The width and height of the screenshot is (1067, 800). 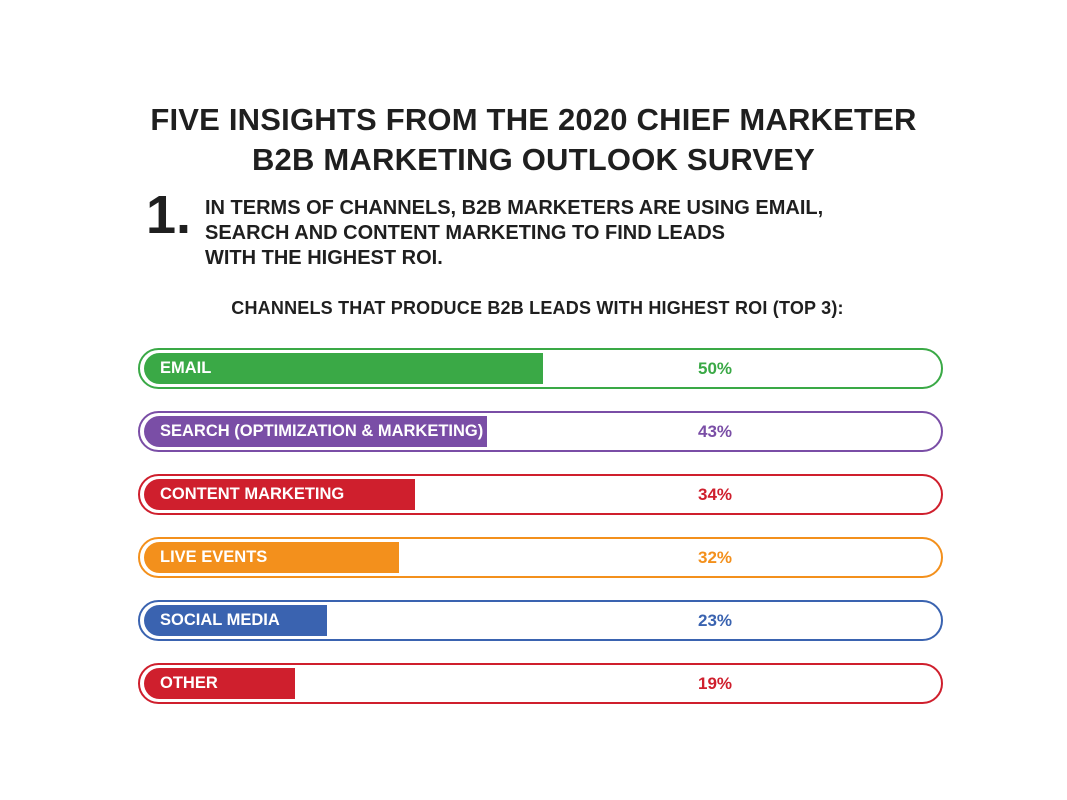 What do you see at coordinates (214, 557) in the screenshot?
I see `bar-label: LIVE EVENTS` at bounding box center [214, 557].